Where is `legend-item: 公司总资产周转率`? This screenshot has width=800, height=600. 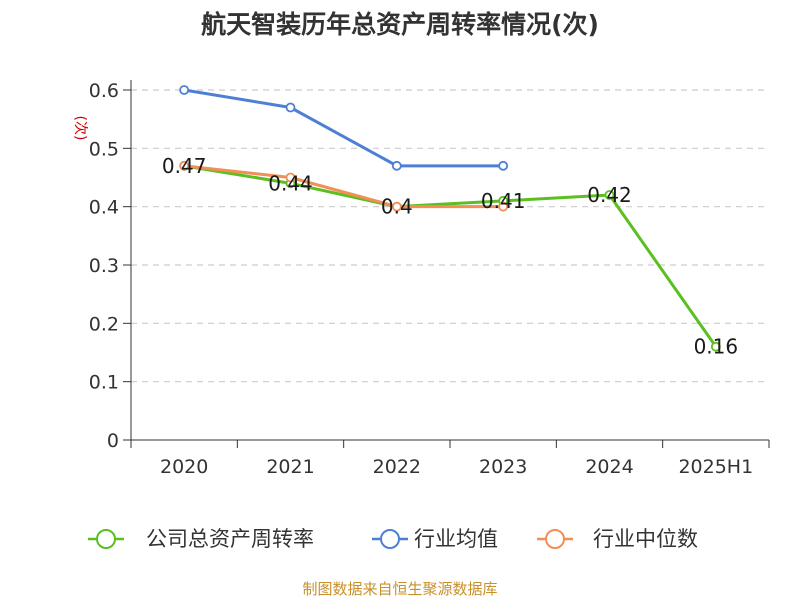
legend-item: 公司总资产周转率 is located at coordinates (201, 539).